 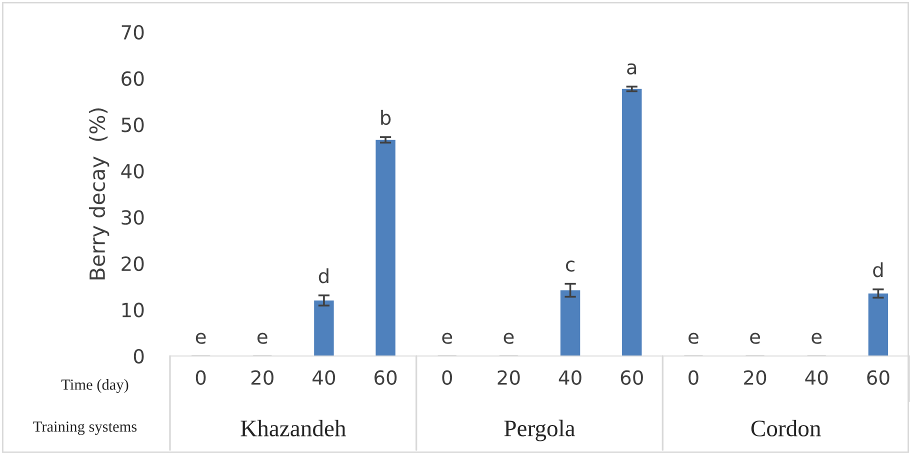 What do you see at coordinates (132, 171) in the screenshot?
I see `y-tick-label: 40` at bounding box center [132, 171].